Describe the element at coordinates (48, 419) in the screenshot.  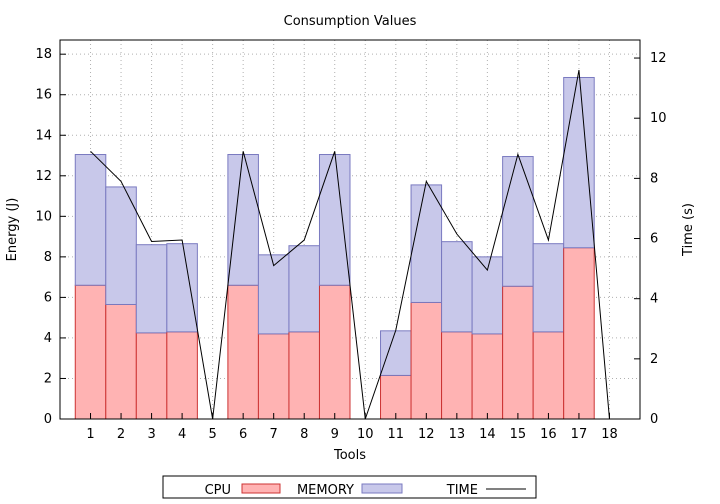
I see `y-tick-label: 0` at that location.